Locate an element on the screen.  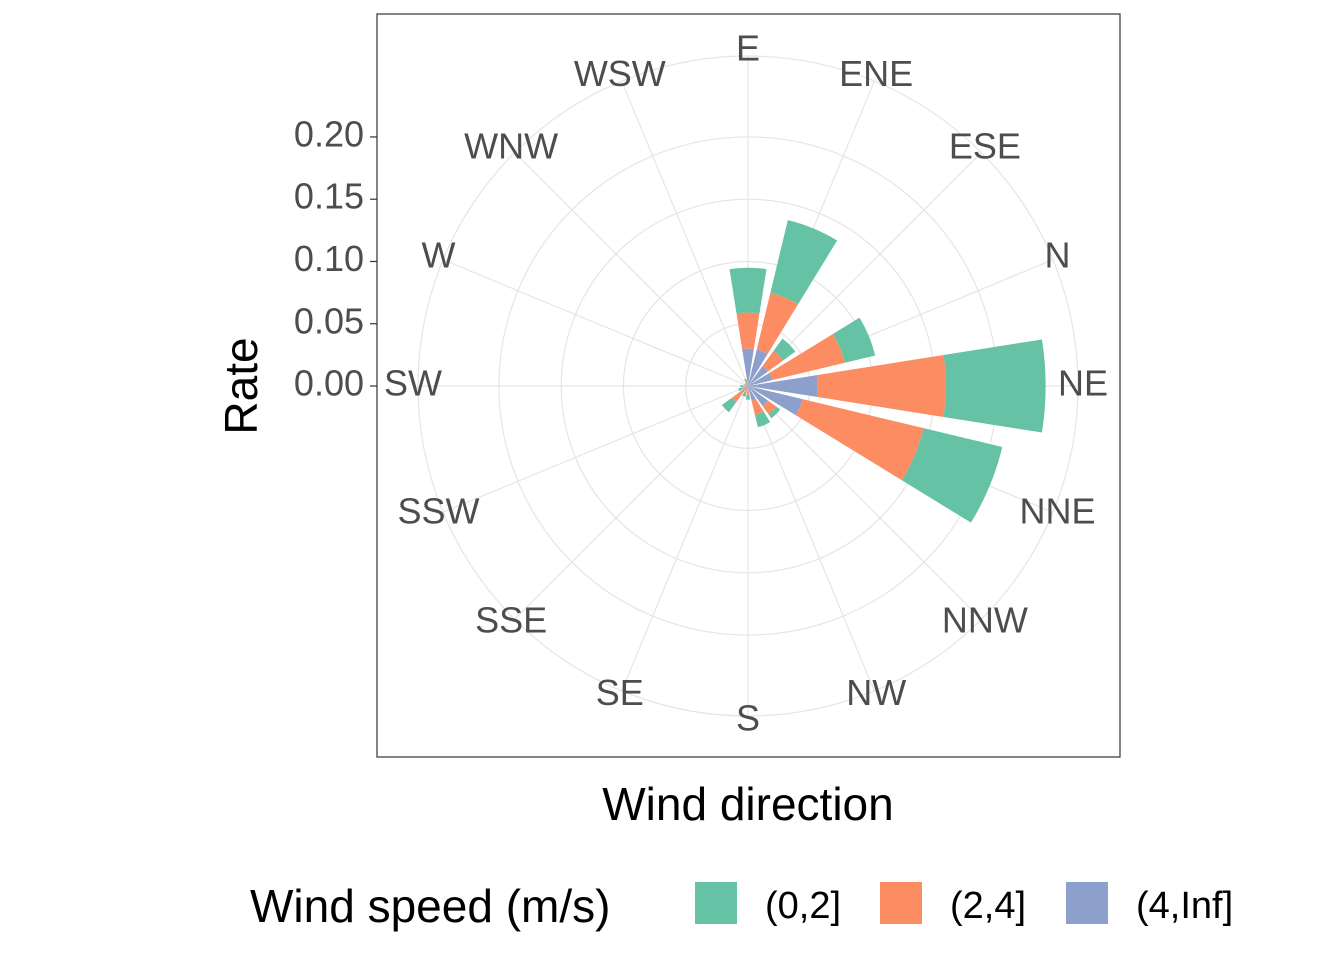
x-tick-label: NW is located at coordinates (876, 692).